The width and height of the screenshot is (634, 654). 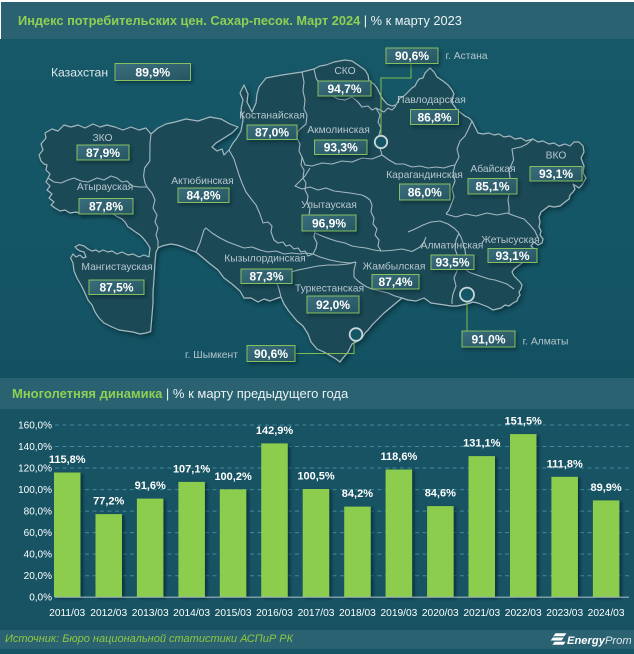 What do you see at coordinates (274, 613) in the screenshot?
I see `svg-text: 2016/03` at bounding box center [274, 613].